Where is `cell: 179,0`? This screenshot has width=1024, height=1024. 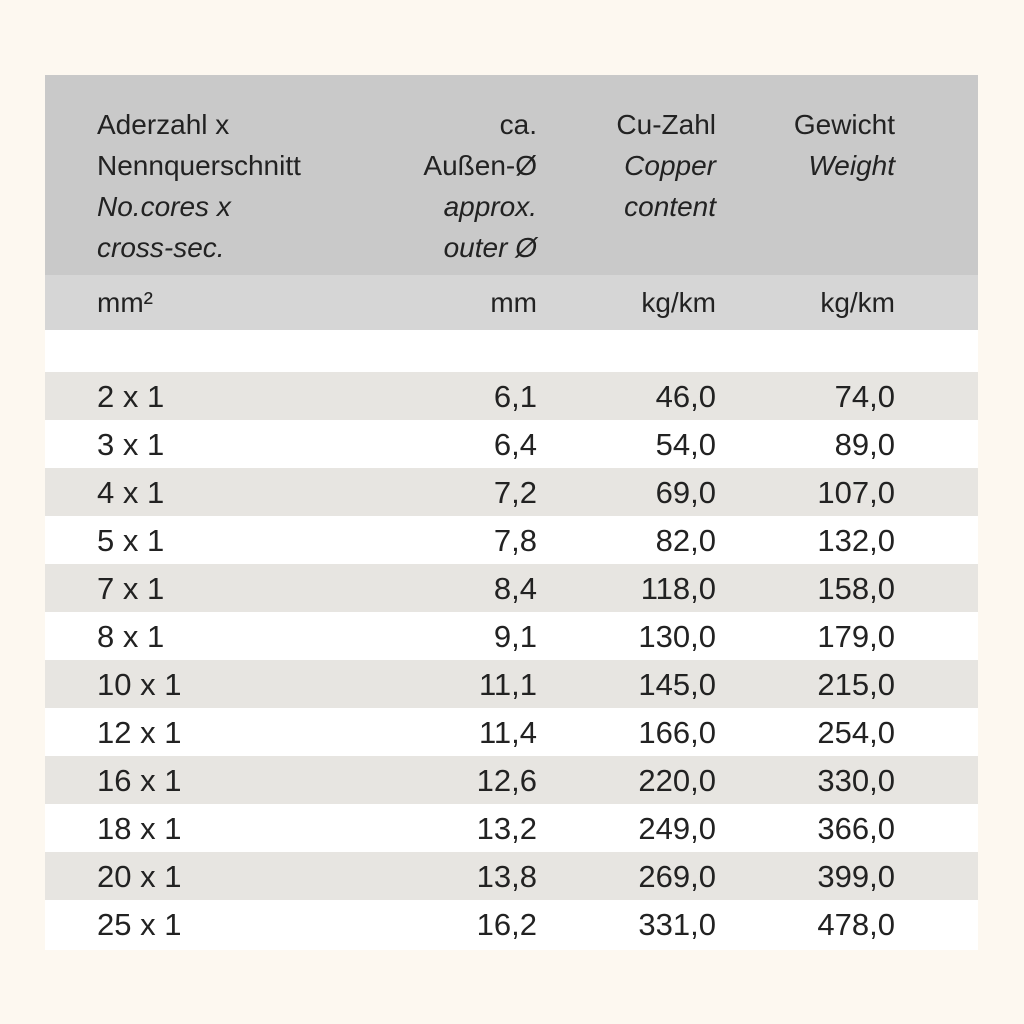 cell: 179,0 is located at coordinates (856, 636).